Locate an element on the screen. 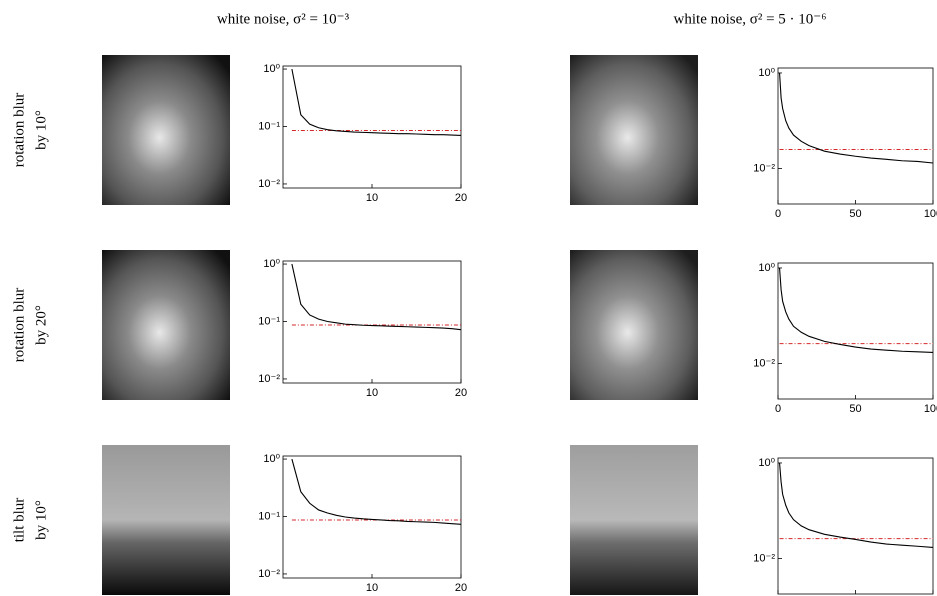  row-label: by 20° is located at coordinates (41, 325).